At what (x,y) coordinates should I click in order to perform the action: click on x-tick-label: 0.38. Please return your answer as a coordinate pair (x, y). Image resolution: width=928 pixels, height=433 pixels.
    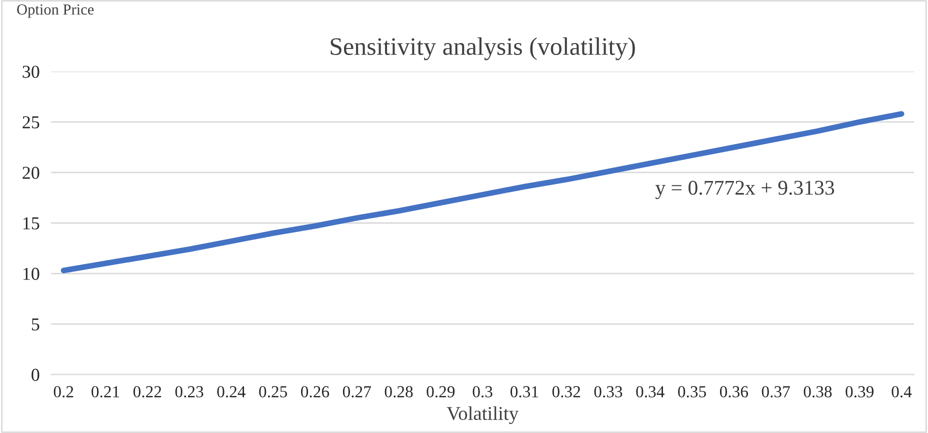
    Looking at the image, I should click on (818, 392).